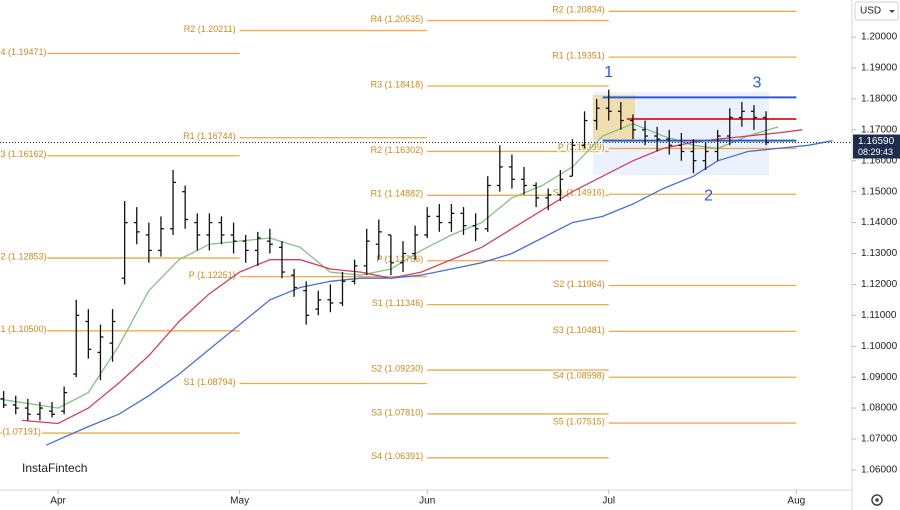  What do you see at coordinates (757, 83) in the screenshot?
I see `wave-label: 3` at bounding box center [757, 83].